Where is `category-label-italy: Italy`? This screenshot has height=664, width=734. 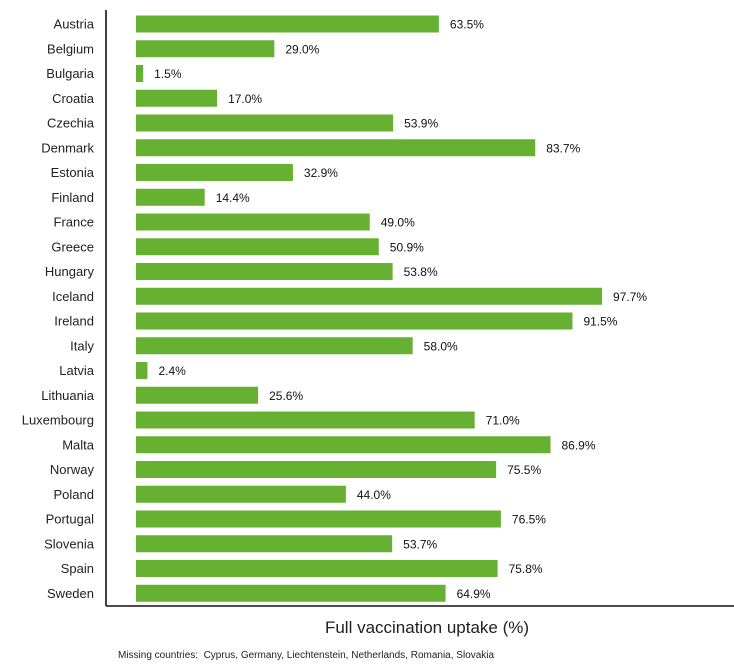 category-label-italy: Italy is located at coordinates (82, 345).